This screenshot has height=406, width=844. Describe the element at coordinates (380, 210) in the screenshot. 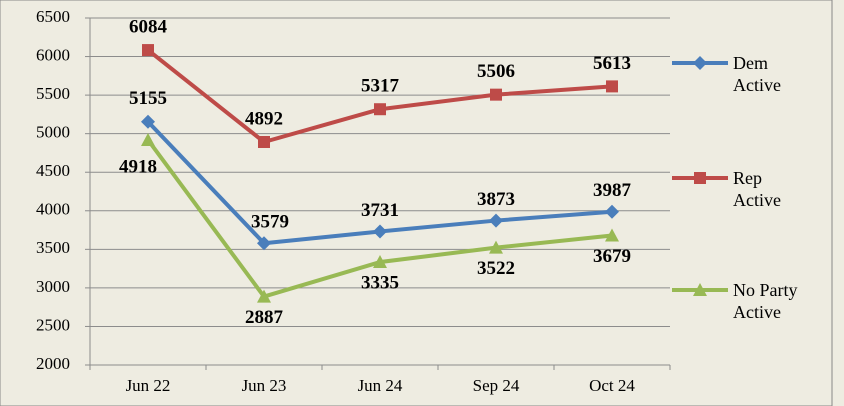

I see `data-label: 3731` at that location.